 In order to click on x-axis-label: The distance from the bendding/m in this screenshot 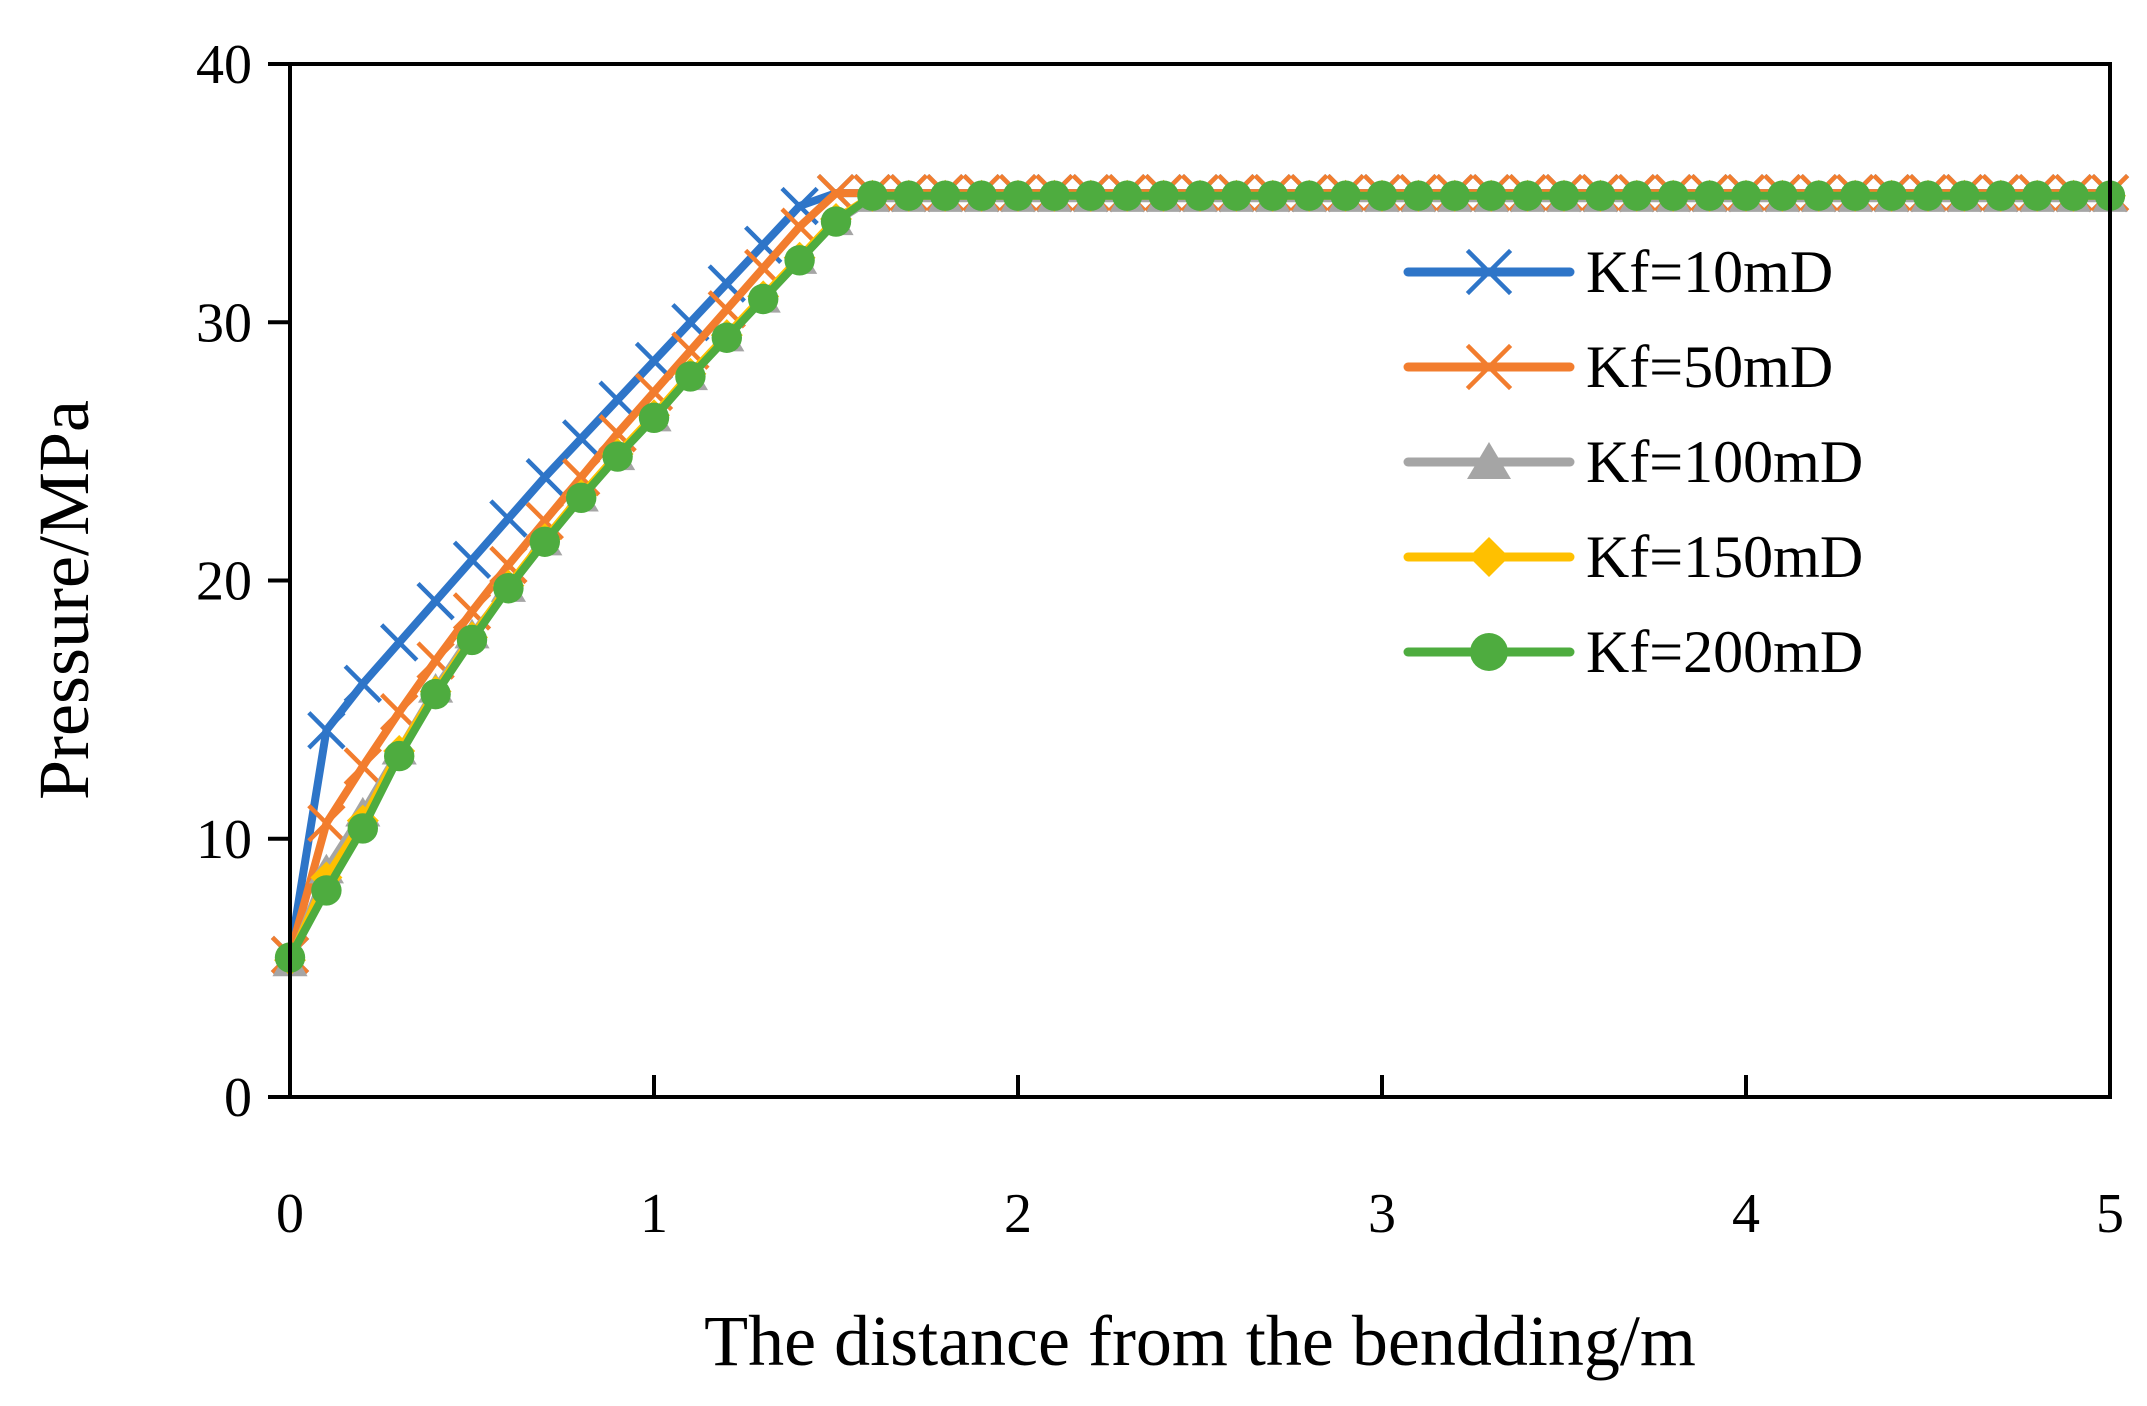, I will do `click(1200, 1341)`.